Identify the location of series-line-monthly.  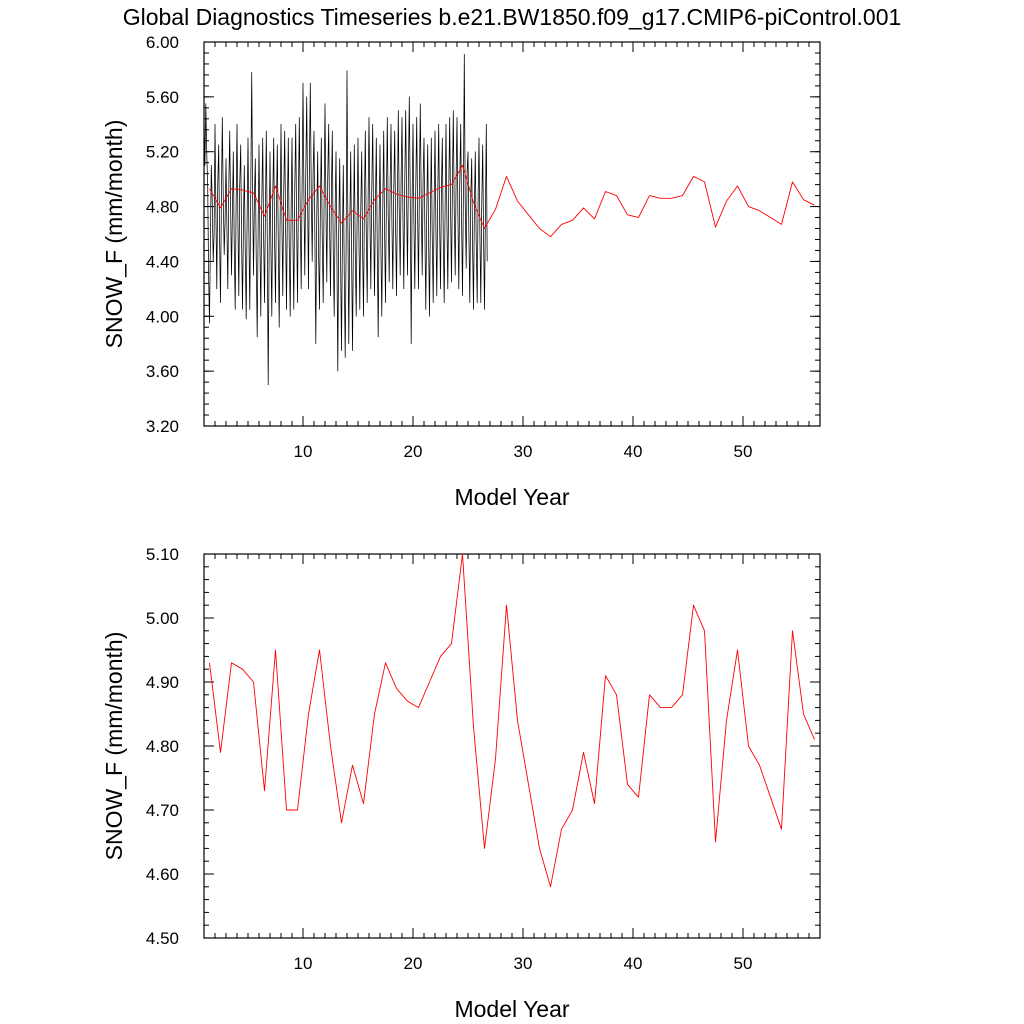
(345, 219).